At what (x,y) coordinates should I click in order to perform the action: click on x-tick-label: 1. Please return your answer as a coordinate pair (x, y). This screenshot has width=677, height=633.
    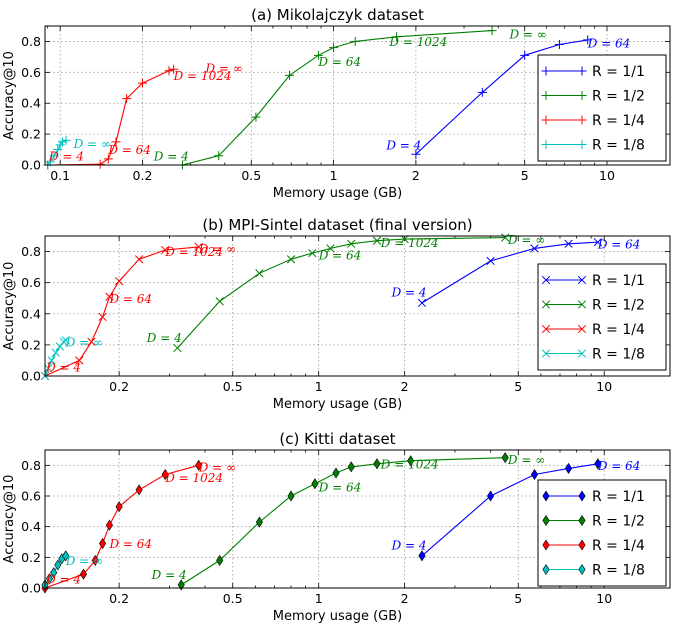
    Looking at the image, I should click on (334, 175).